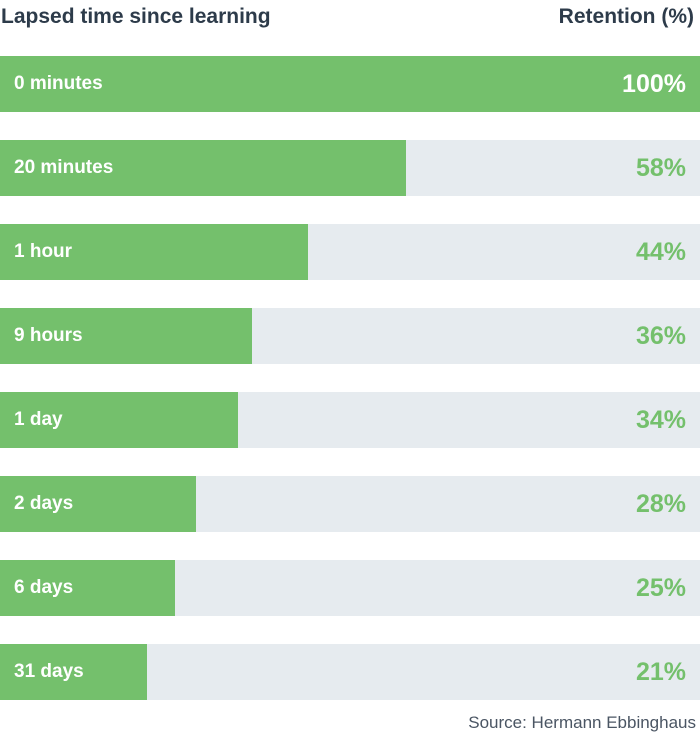  What do you see at coordinates (660, 252) in the screenshot?
I see `value-label: 44%` at bounding box center [660, 252].